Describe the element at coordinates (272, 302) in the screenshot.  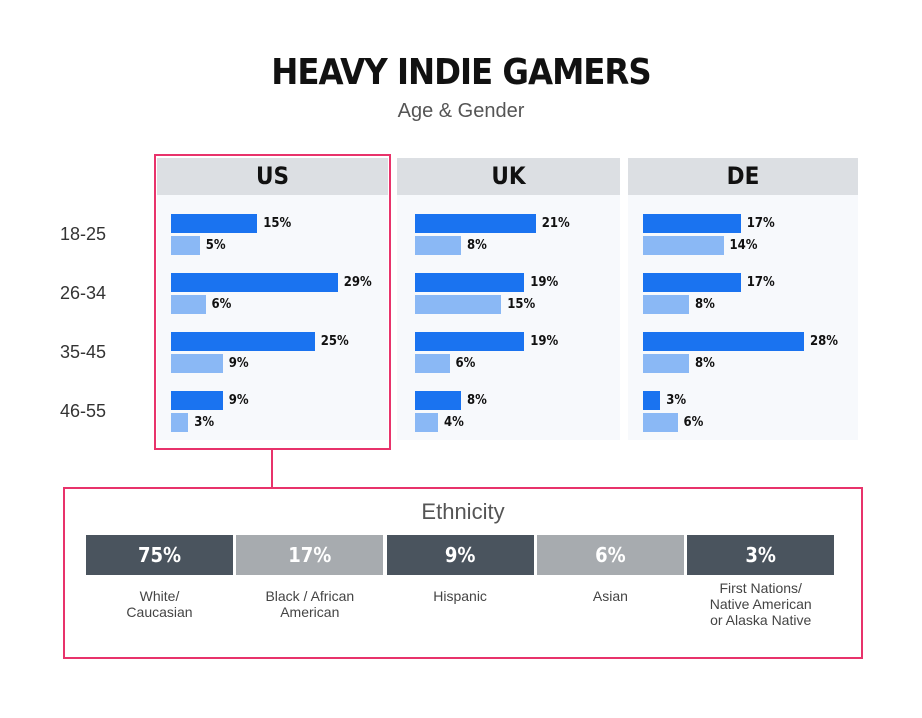
I see `highlight-box` at that location.